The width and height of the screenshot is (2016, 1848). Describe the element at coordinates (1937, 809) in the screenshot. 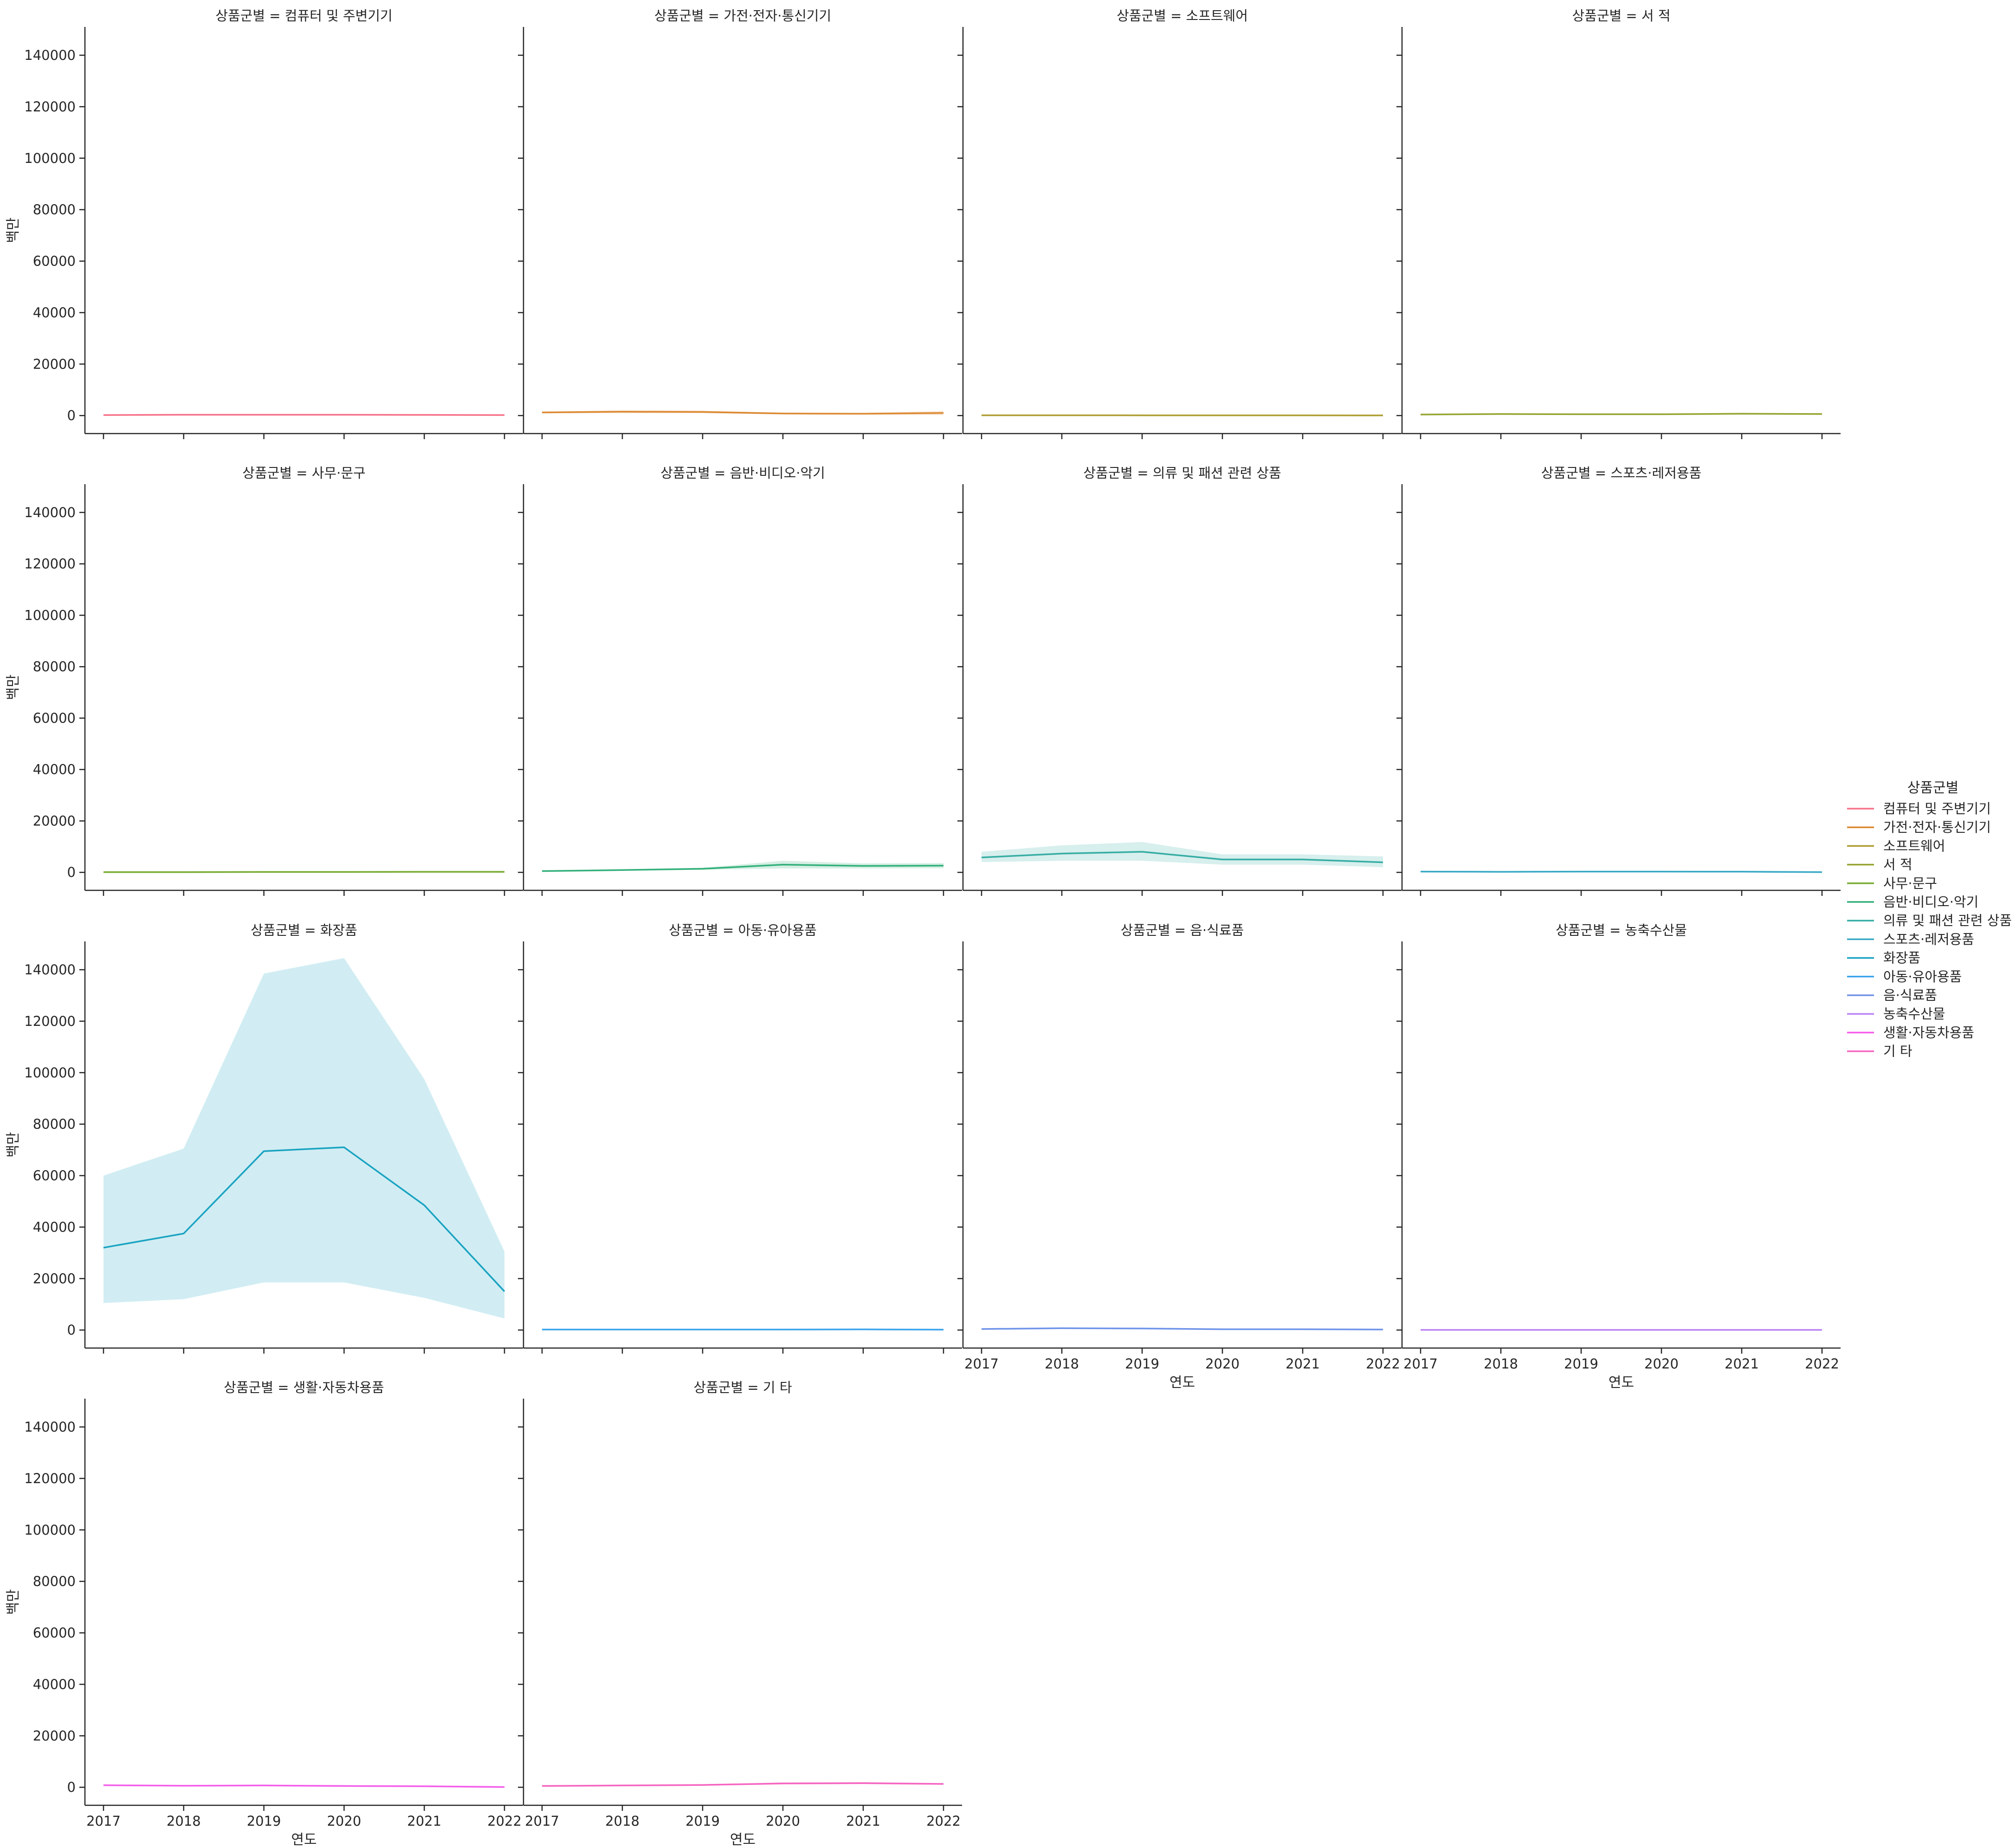

I see `legend-label: 컴퓨터 및 주변기기` at that location.